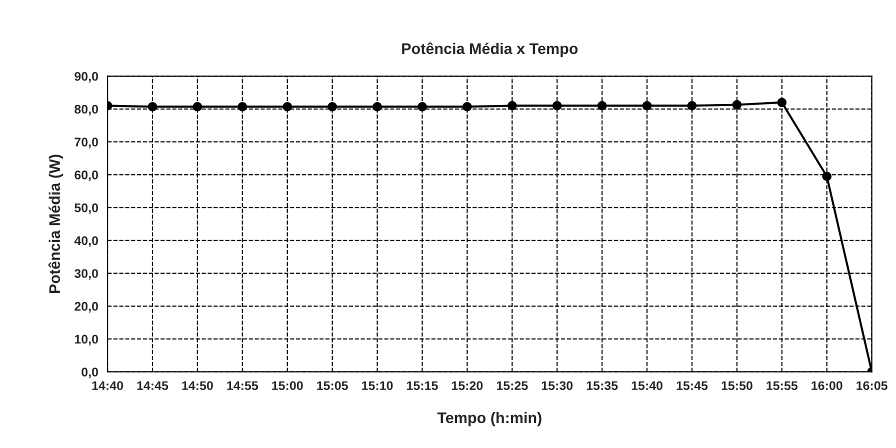 This screenshot has height=448, width=896. Describe the element at coordinates (512, 385) in the screenshot. I see `x-tick-label: 15:25` at that location.